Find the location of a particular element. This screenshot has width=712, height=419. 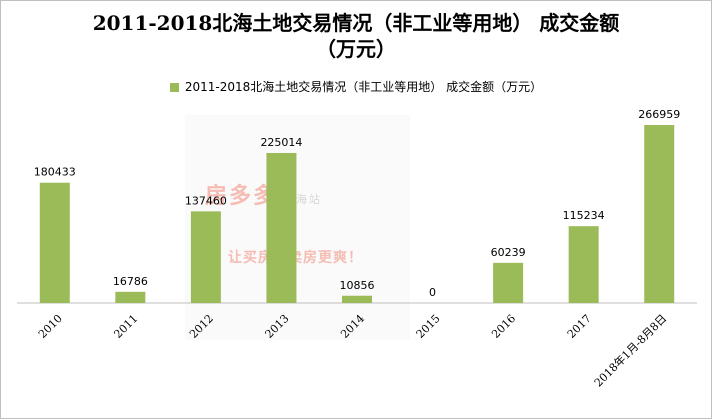

x-tick-label-7: 2017 is located at coordinates (579, 326).